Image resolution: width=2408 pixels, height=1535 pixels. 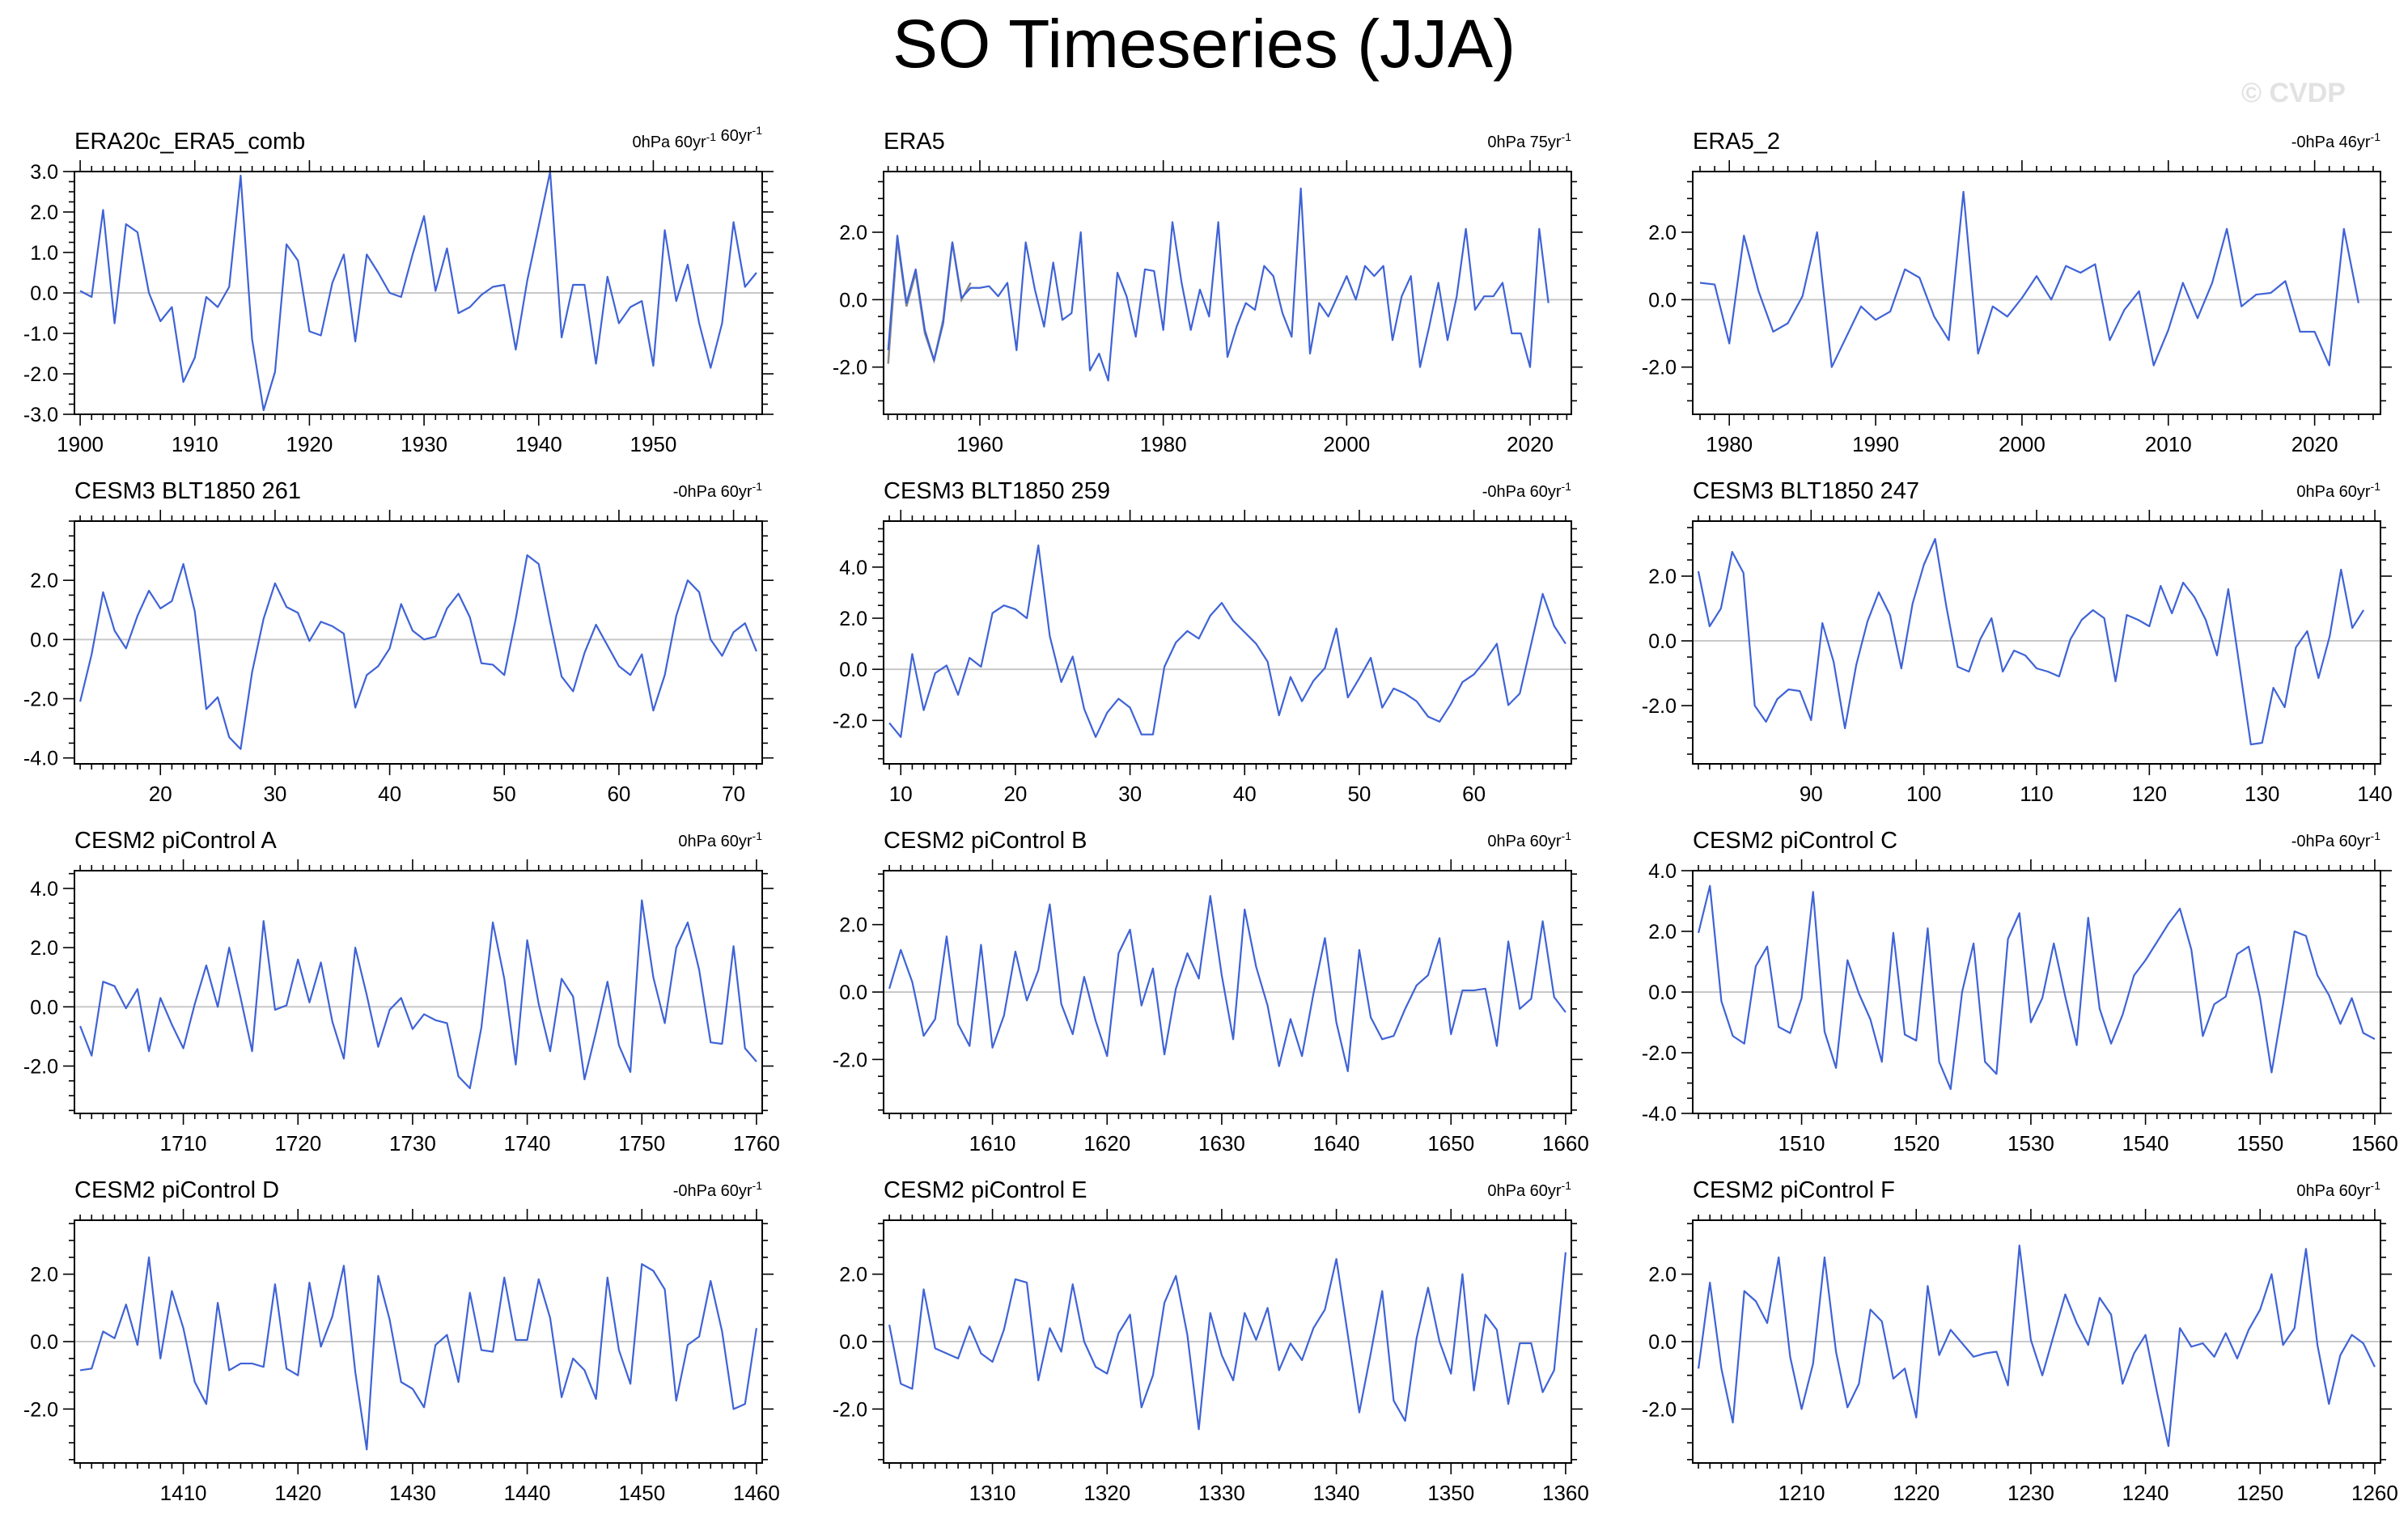 I want to click on x-tick-label: 1640, so click(x=1336, y=1143).